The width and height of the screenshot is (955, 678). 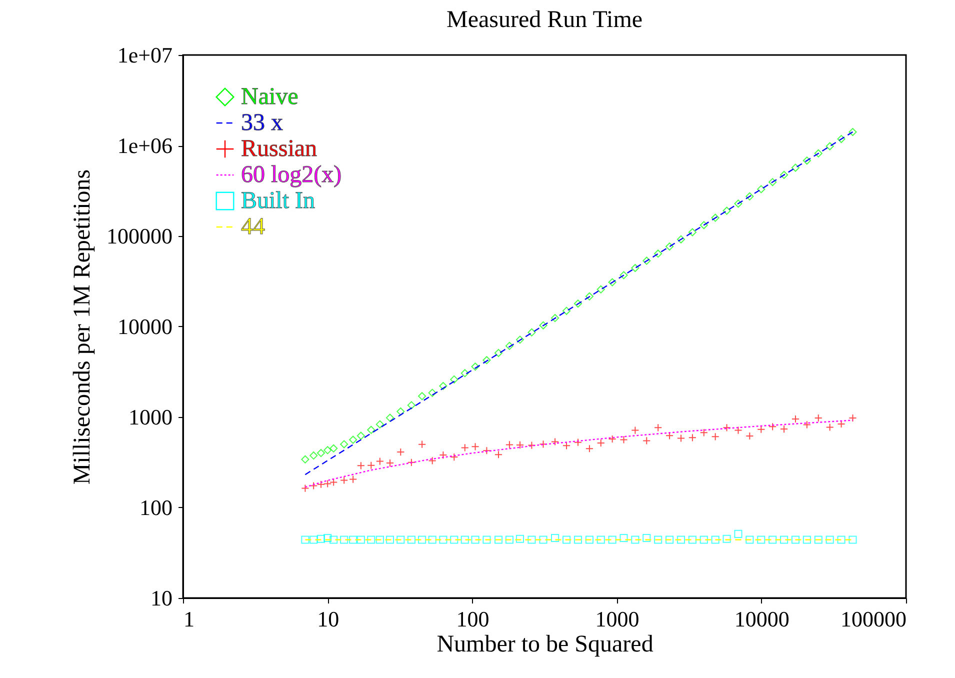 I want to click on y-tick-label: 100000, so click(x=139, y=236).